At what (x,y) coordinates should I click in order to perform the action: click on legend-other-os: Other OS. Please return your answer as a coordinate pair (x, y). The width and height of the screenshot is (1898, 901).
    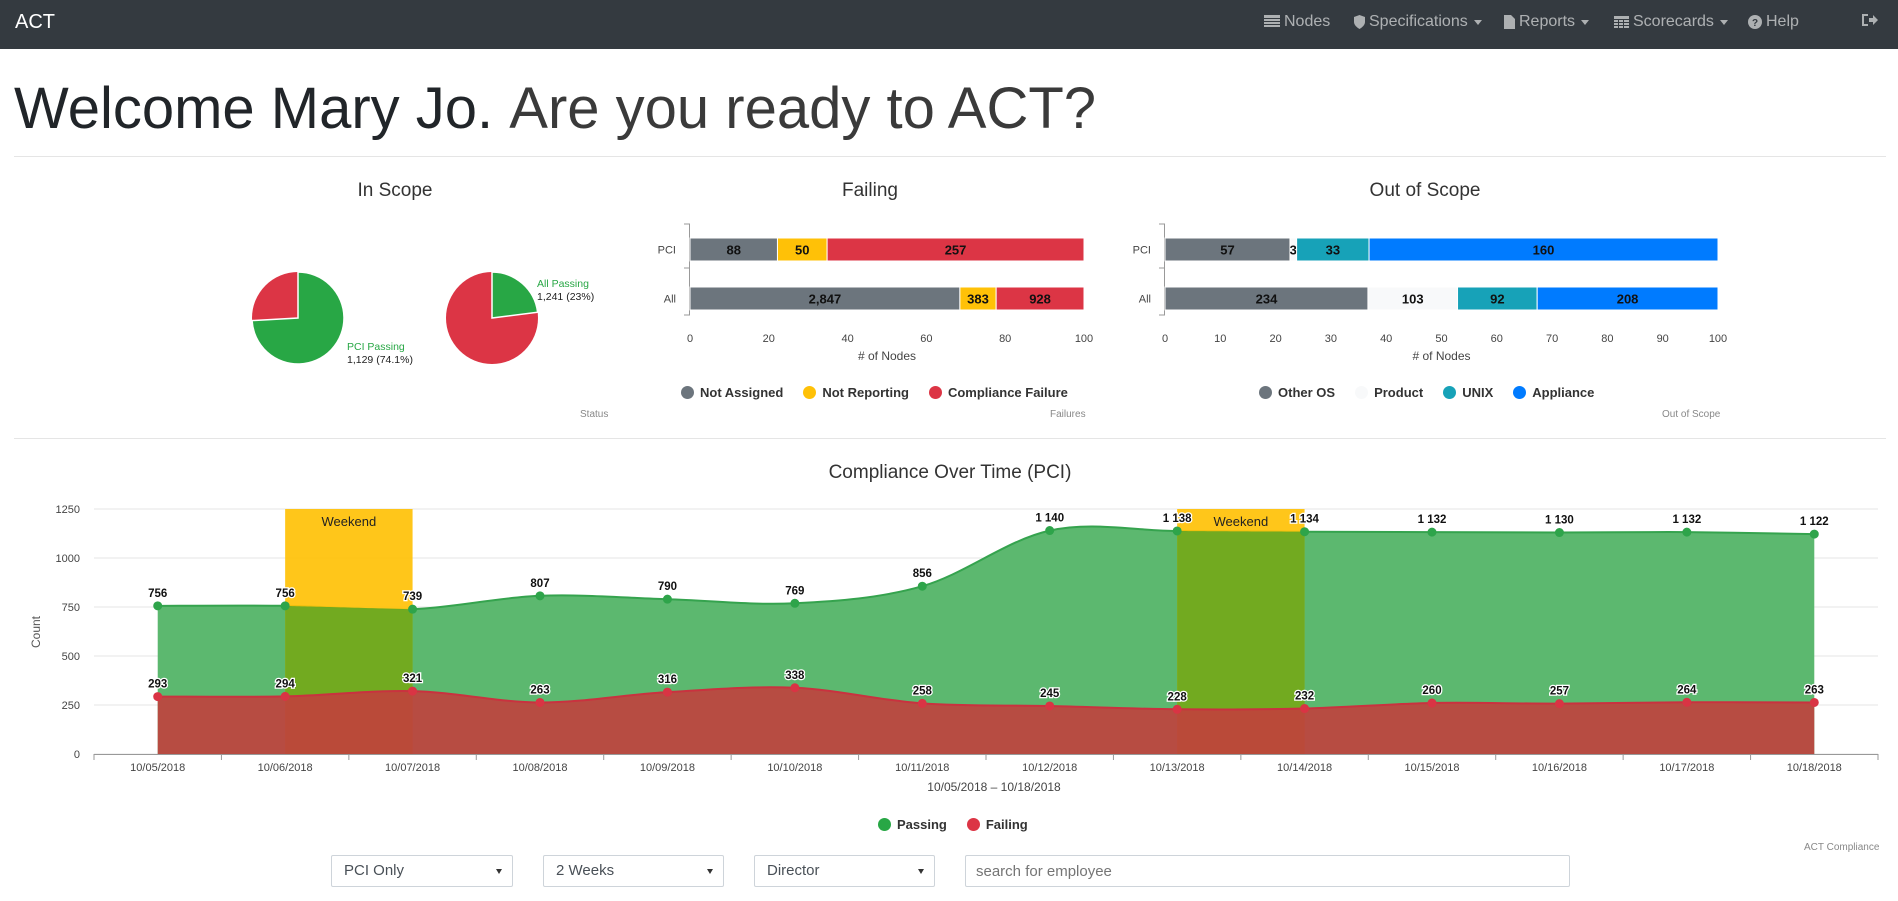
    Looking at the image, I should click on (1297, 392).